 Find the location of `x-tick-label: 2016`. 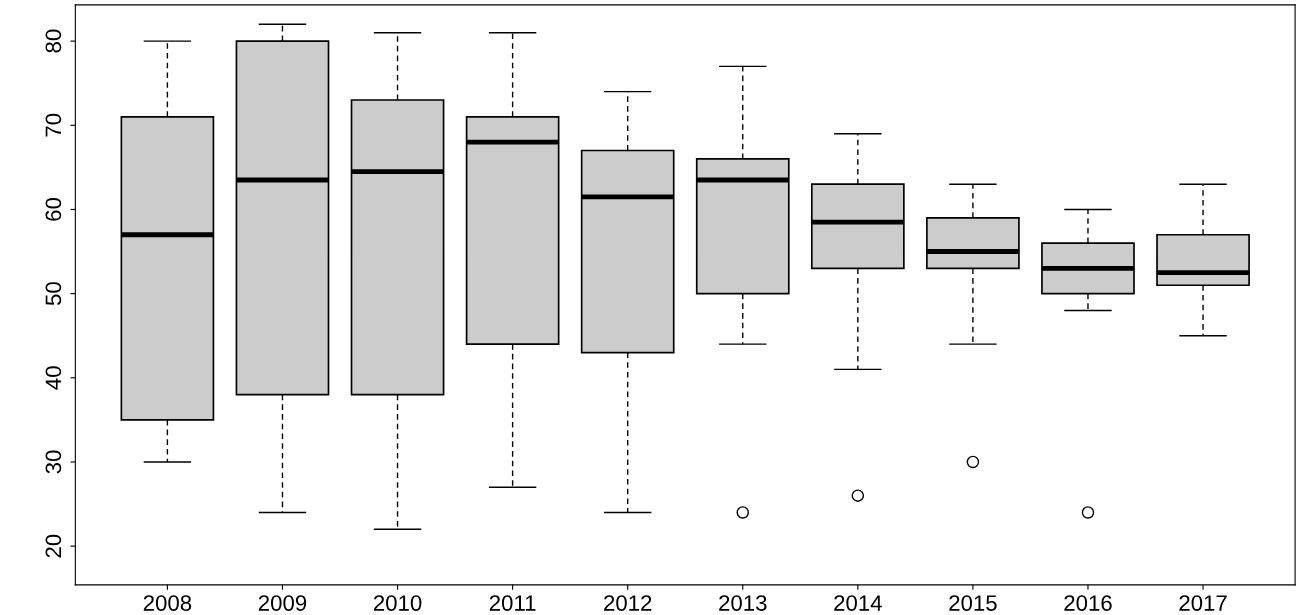

x-tick-label: 2016 is located at coordinates (1088, 603).